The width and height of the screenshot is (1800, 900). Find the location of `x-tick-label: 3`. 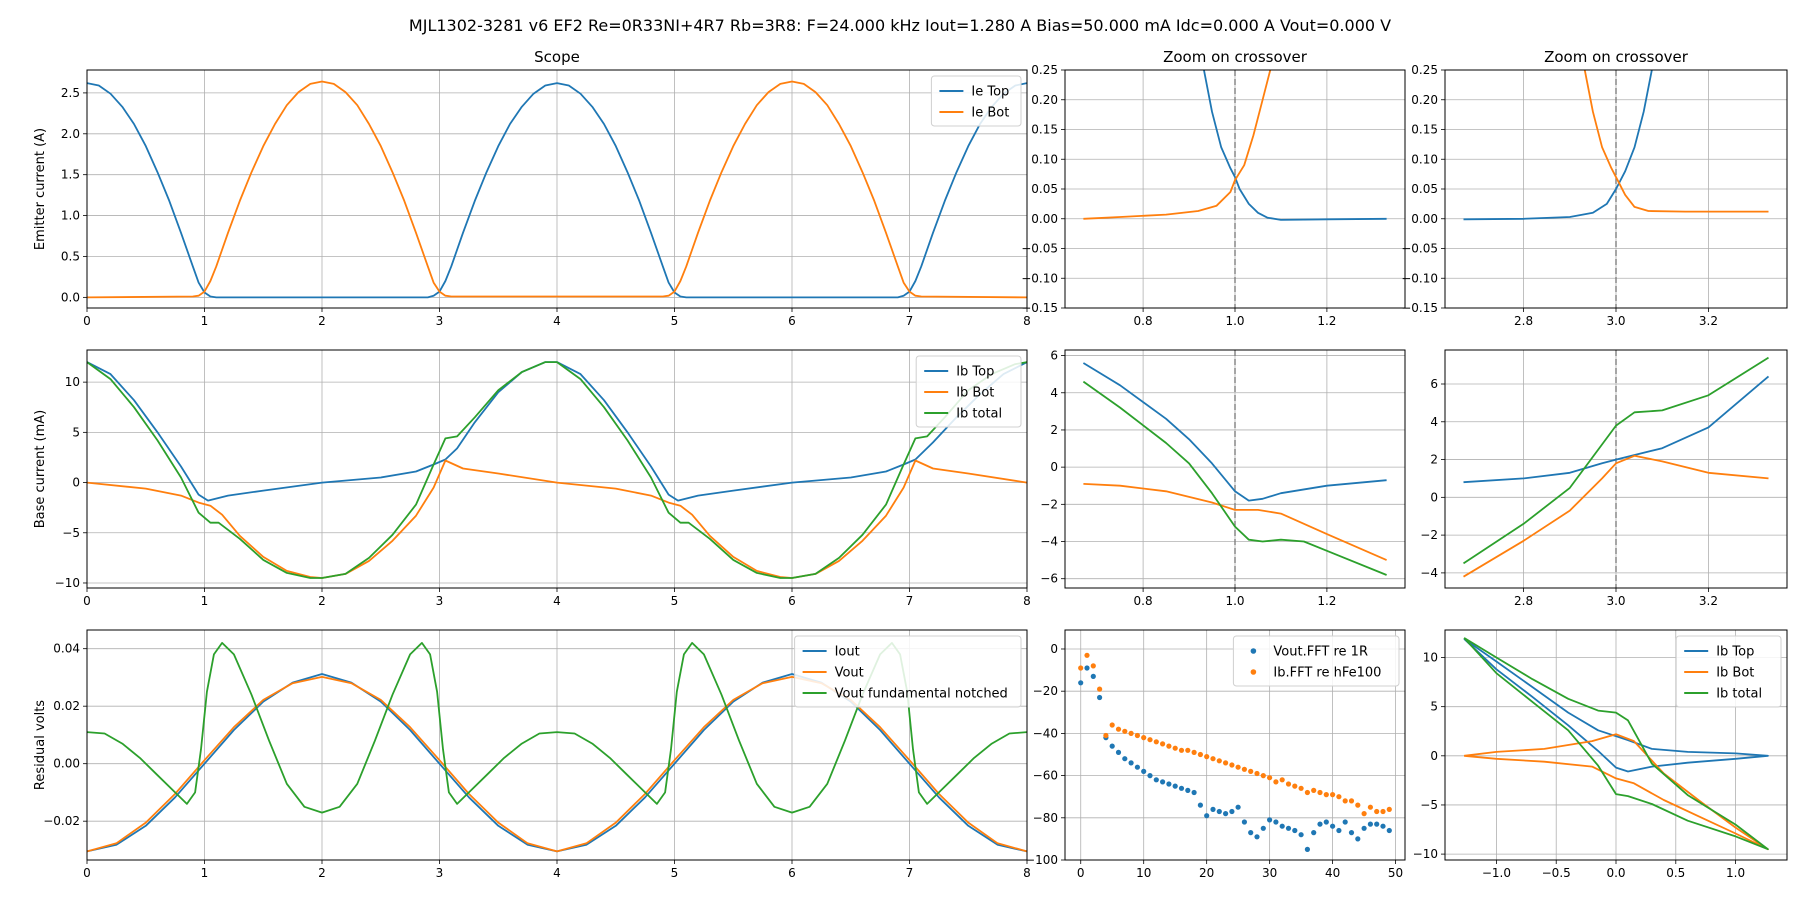

x-tick-label: 3 is located at coordinates (440, 321).